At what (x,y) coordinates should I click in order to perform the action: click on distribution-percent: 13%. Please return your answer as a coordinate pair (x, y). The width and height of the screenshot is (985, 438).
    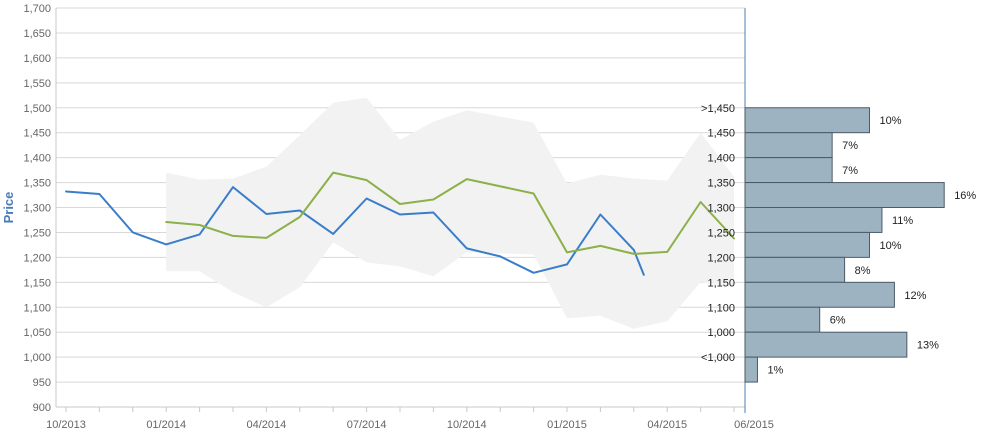
    Looking at the image, I should click on (928, 346).